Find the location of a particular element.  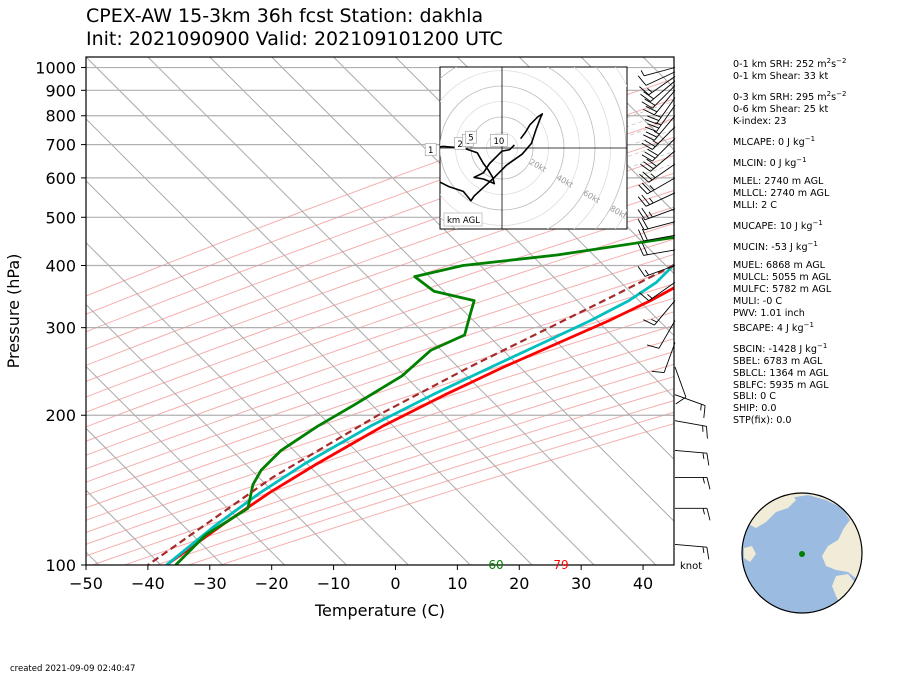

hodograph-line is located at coordinates (492, 157).